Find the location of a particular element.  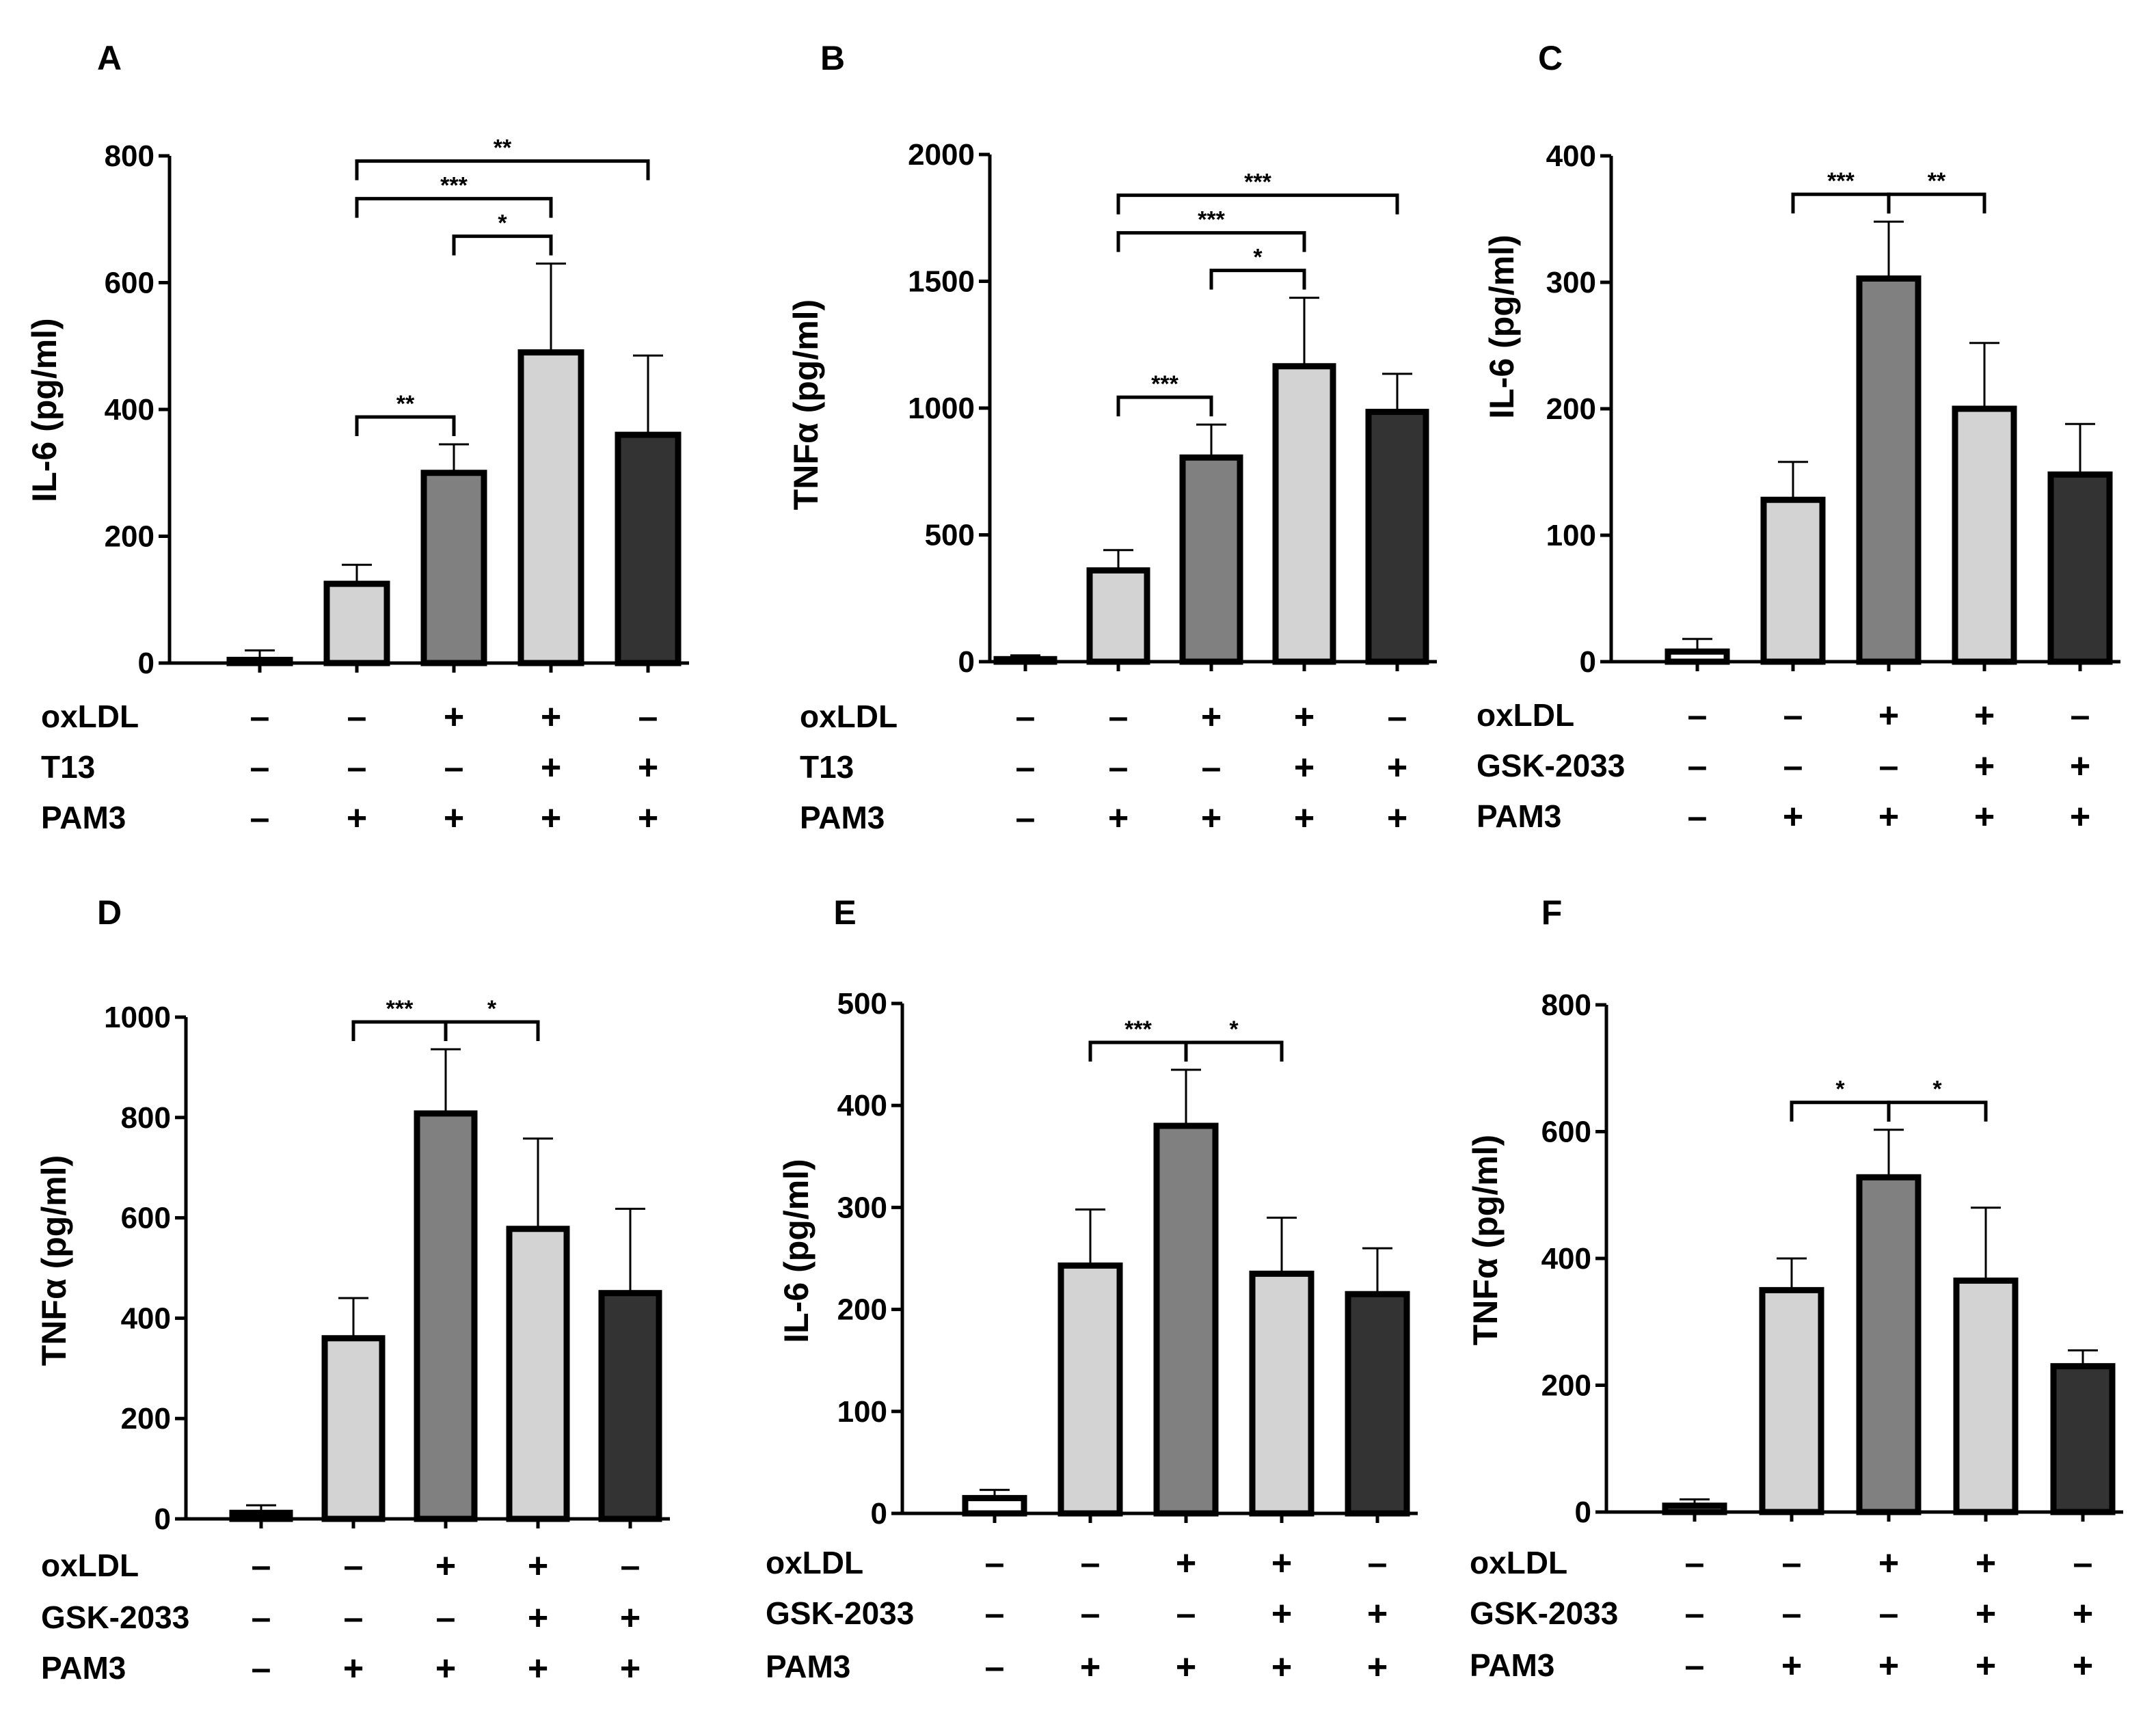

panel-letter: D is located at coordinates (109, 912).